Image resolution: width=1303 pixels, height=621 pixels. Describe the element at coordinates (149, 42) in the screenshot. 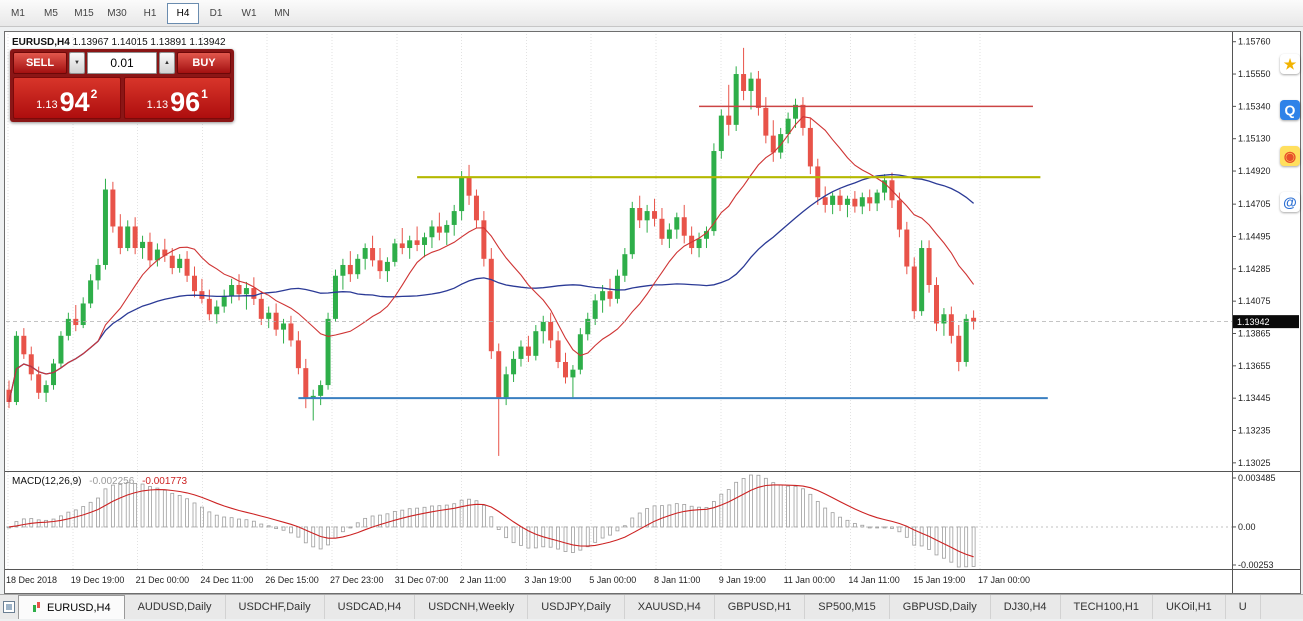

I see `chart-ohlc-values: 1.13967 1.14015 1.13891 1.13942` at that location.